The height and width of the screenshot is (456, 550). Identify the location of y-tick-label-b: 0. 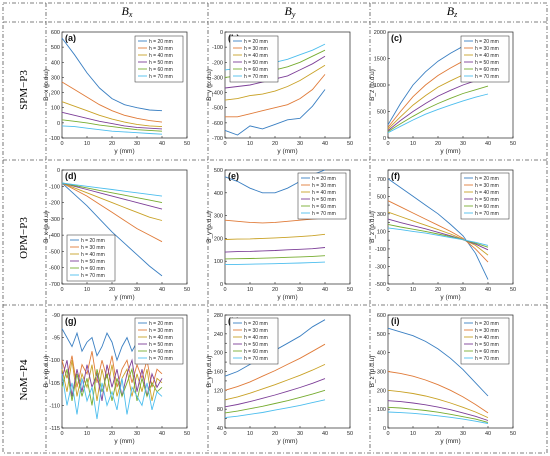
(221, 33).